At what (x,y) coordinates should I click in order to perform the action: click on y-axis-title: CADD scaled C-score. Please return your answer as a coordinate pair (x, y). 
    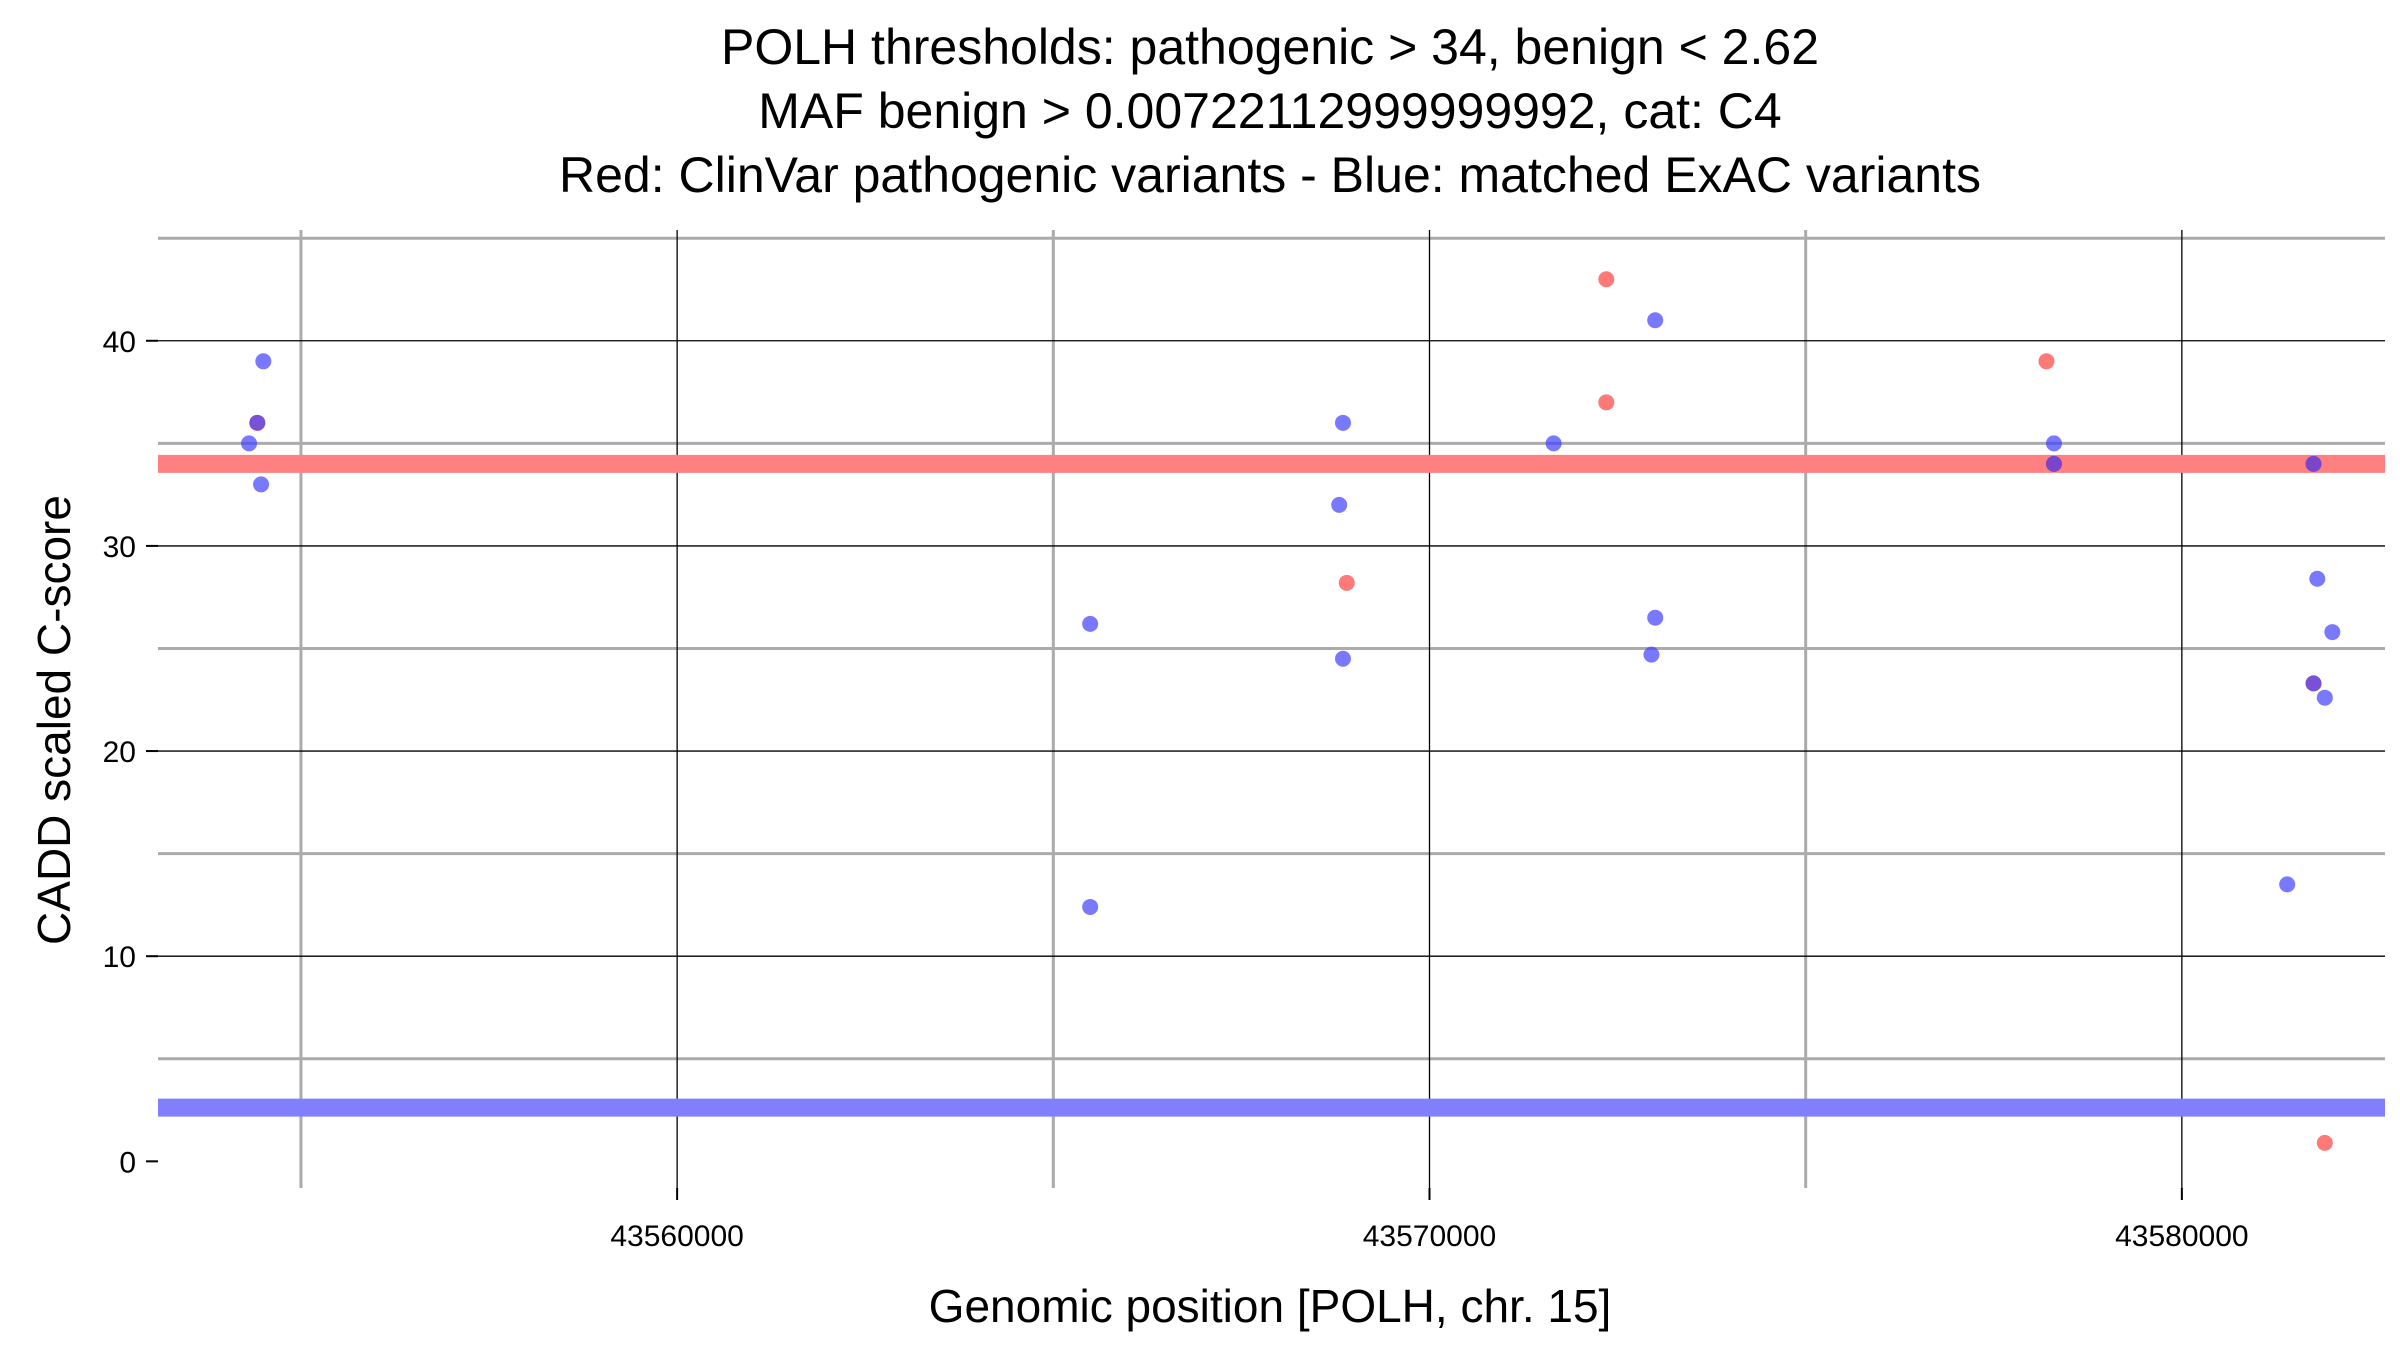
    Looking at the image, I should click on (54, 720).